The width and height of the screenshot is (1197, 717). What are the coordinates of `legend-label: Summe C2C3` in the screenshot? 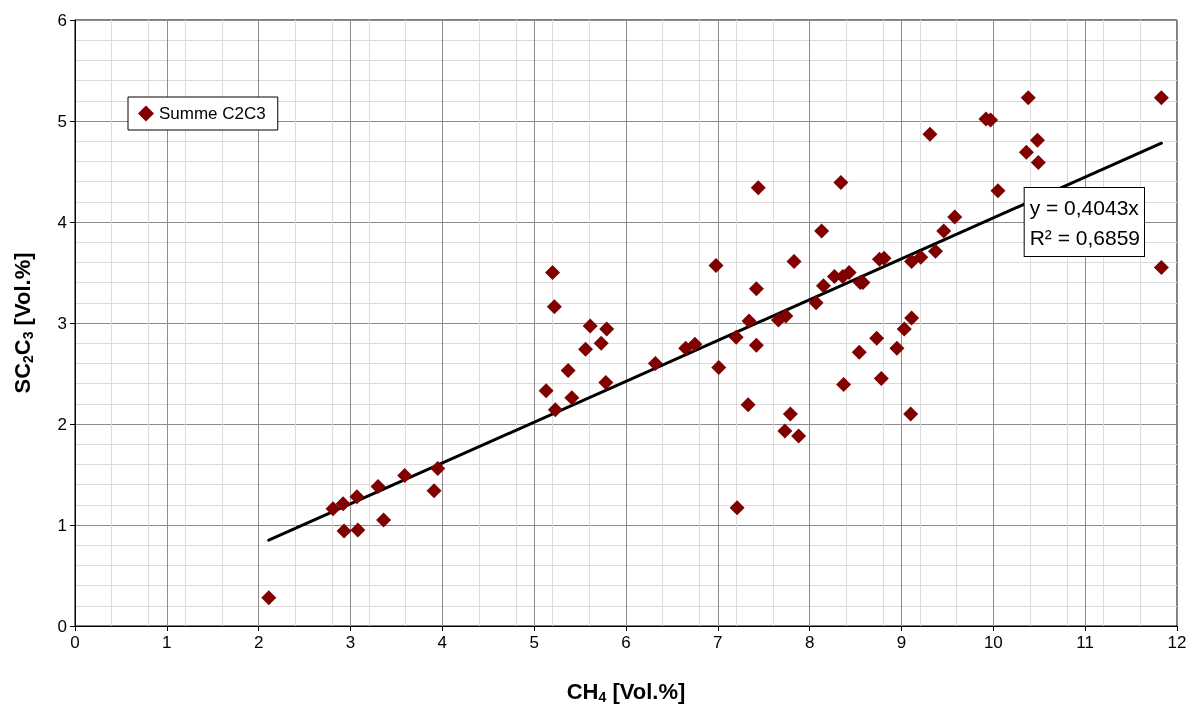 It's located at (212, 113).